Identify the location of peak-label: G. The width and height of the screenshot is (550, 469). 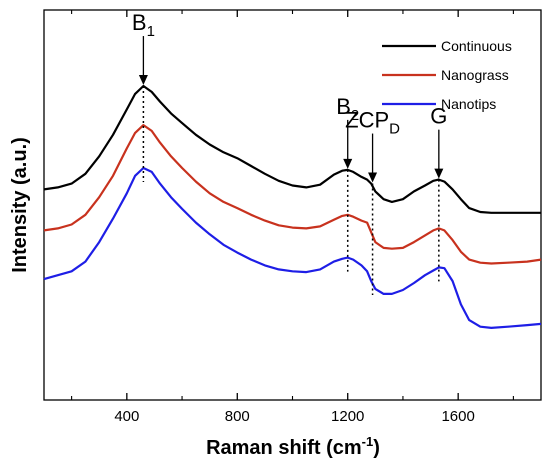
(438, 116).